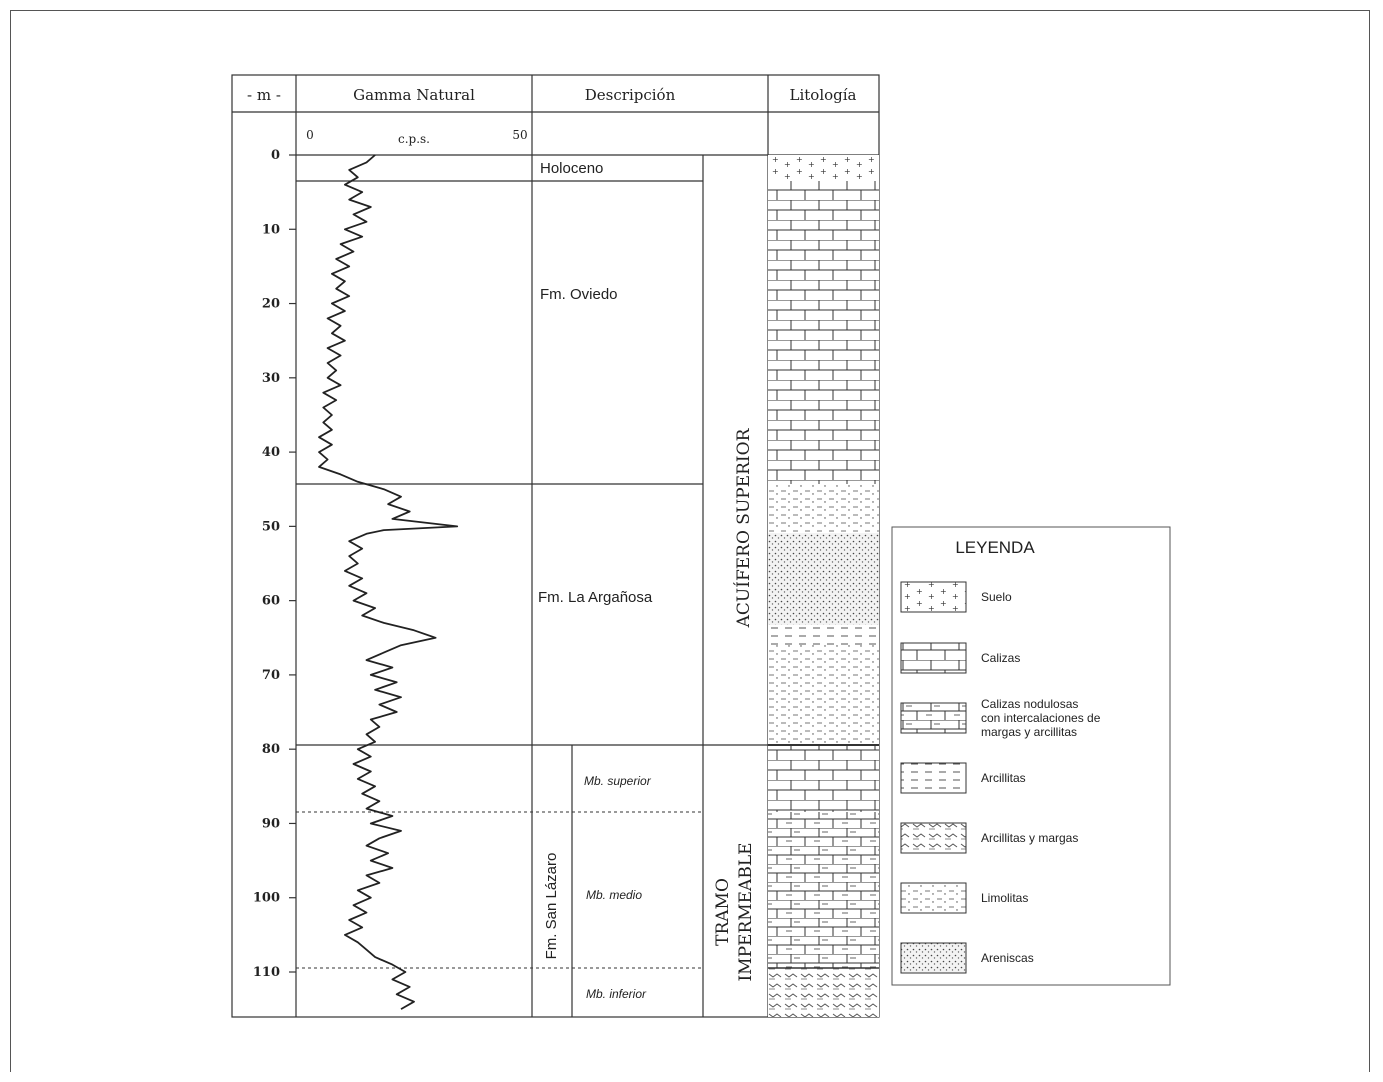 Image resolution: width=1383 pixels, height=1082 pixels. Describe the element at coordinates (823, 332) in the screenshot. I see `lithology-limestone-oviedo` at that location.